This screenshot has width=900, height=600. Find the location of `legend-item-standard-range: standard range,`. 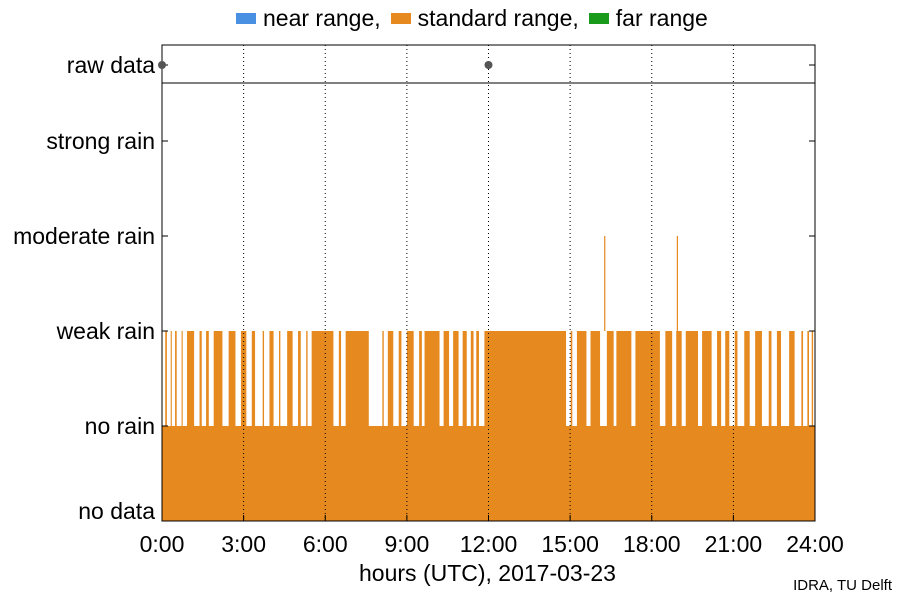

legend-item-standard-range: standard range, is located at coordinates (484, 18).